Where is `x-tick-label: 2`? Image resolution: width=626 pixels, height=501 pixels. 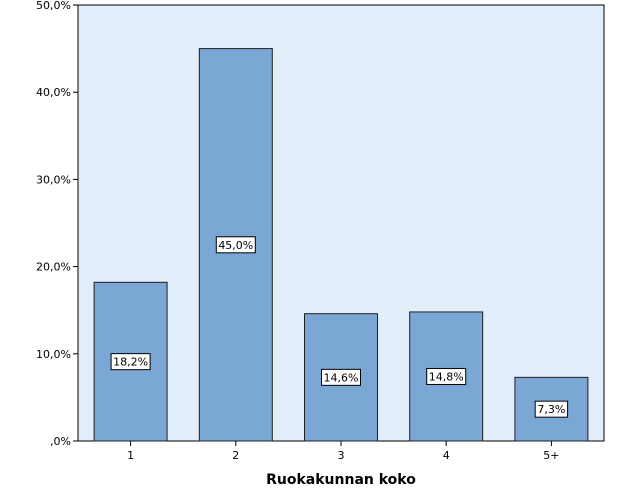
x-tick-label: 2 is located at coordinates (235, 455).